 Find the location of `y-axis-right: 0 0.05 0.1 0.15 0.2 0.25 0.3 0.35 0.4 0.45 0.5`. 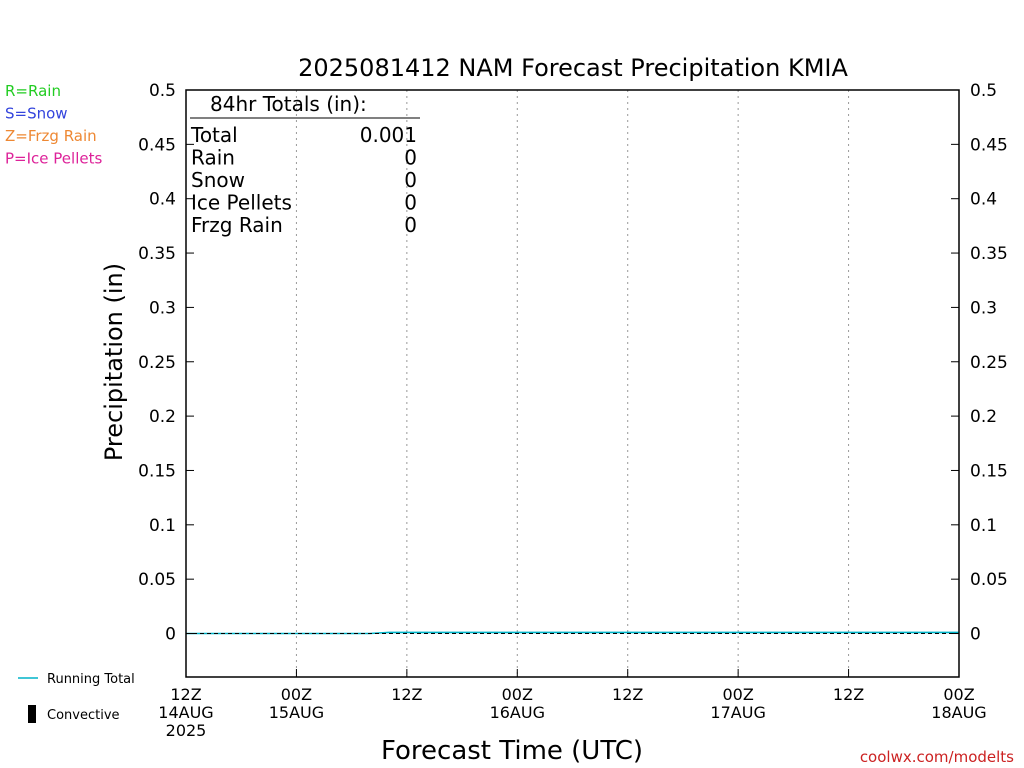

y-axis-right: 0 0.05 0.1 0.15 0.2 0.25 0.3 0.35 0.4 0.45 0.5 is located at coordinates (979, 363).